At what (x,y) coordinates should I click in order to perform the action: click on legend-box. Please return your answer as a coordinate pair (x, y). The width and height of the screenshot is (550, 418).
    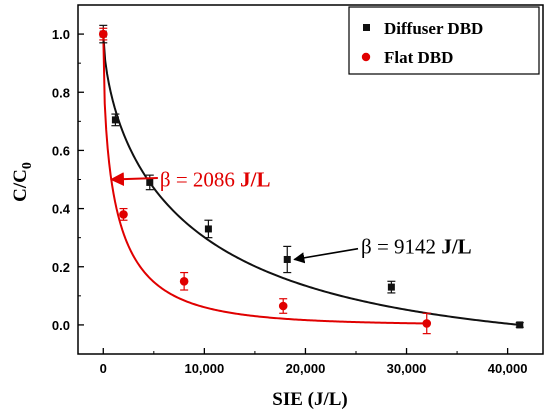
    Looking at the image, I should click on (444, 40).